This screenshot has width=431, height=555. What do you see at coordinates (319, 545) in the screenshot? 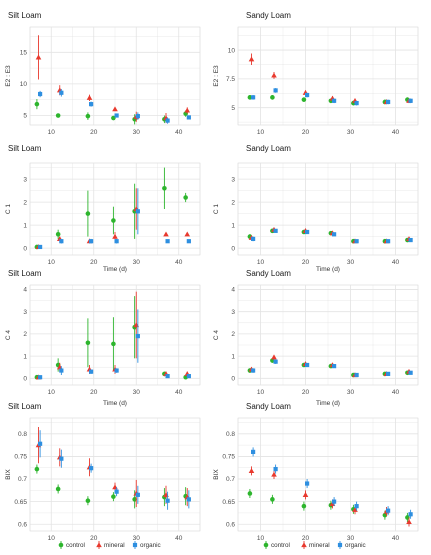
I see `legend-label: mineral` at bounding box center [319, 545].